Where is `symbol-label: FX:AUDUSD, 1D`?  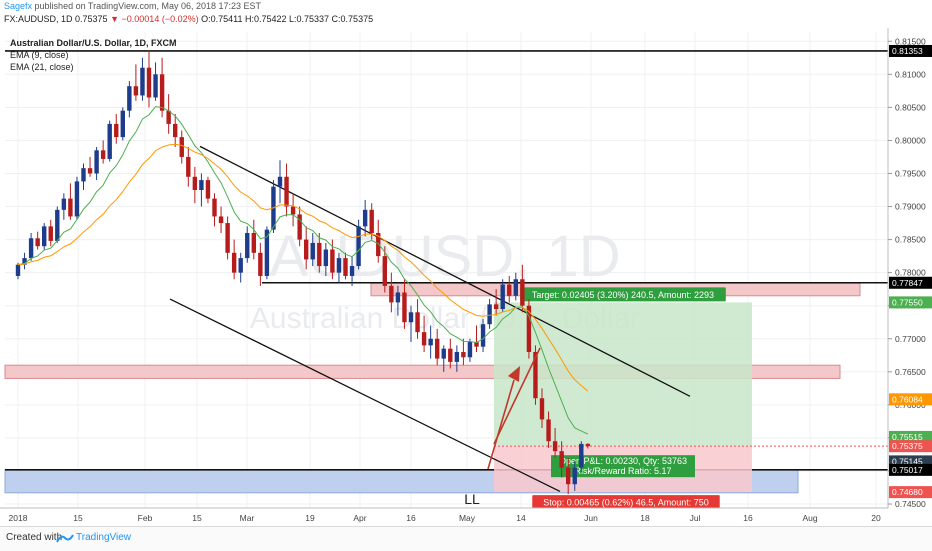
symbol-label: FX:AUDUSD, 1D is located at coordinates (38, 19).